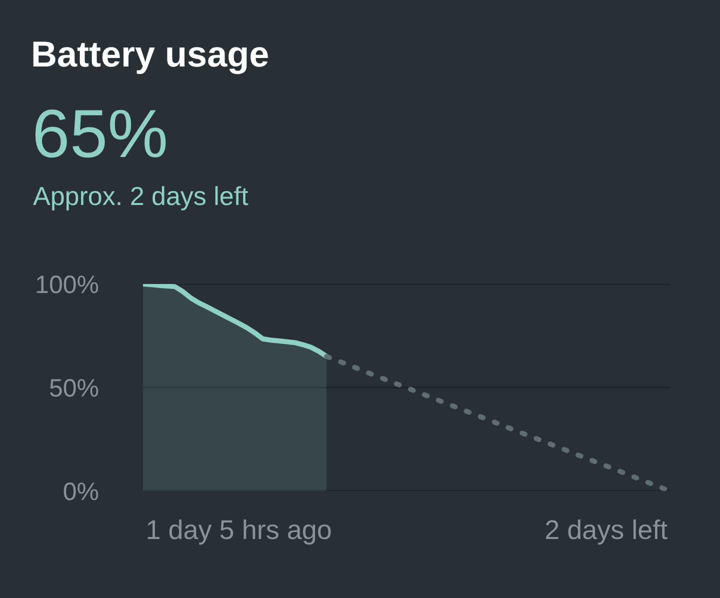 The height and width of the screenshot is (598, 720). I want to click on y-tick-label: 50%, so click(73, 388).